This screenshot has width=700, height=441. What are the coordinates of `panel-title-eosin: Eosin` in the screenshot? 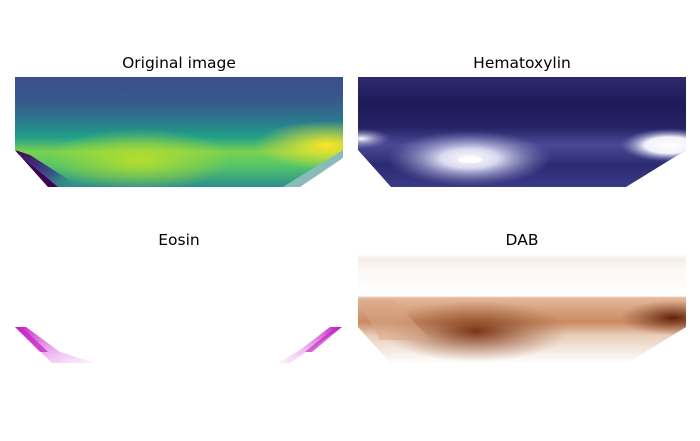 It's located at (179, 240).